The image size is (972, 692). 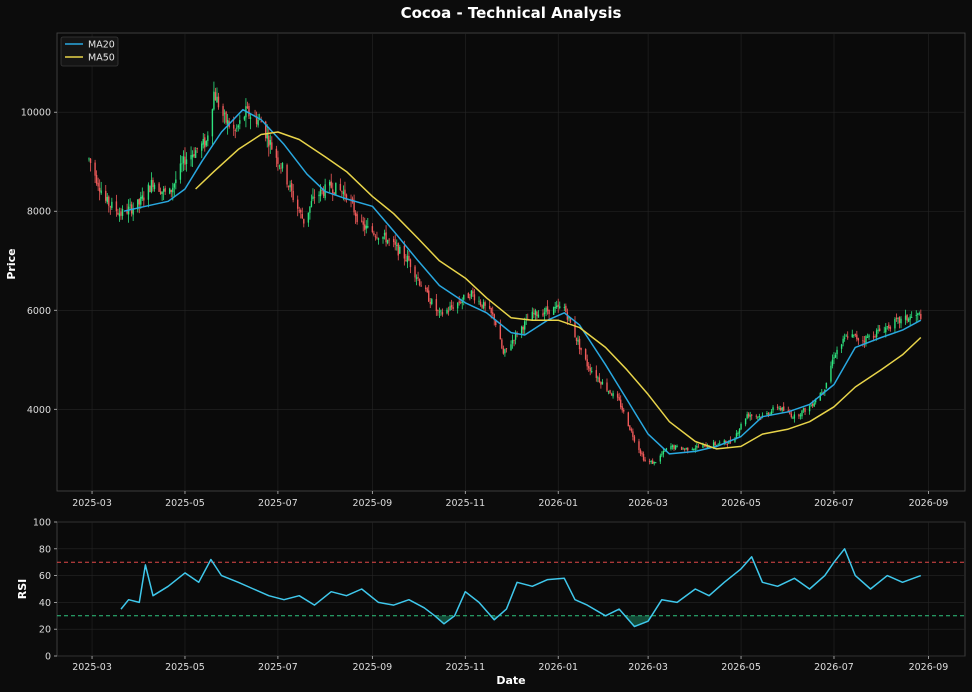 I want to click on rsi-x-tick-label: 2025-09, so click(x=373, y=667).